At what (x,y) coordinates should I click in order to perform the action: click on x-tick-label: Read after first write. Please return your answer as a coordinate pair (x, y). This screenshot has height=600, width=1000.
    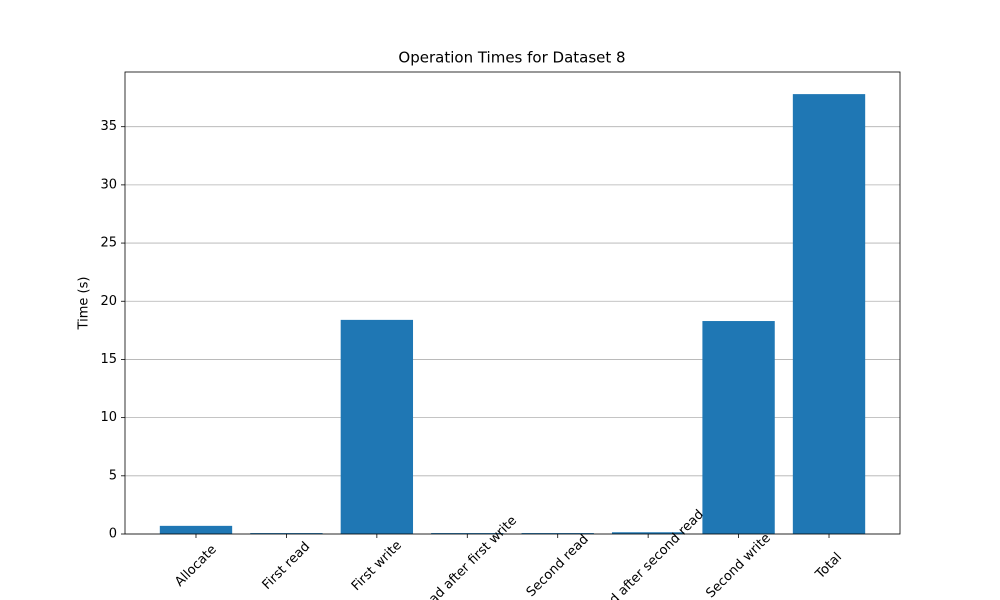
    Looking at the image, I should click on (467, 556).